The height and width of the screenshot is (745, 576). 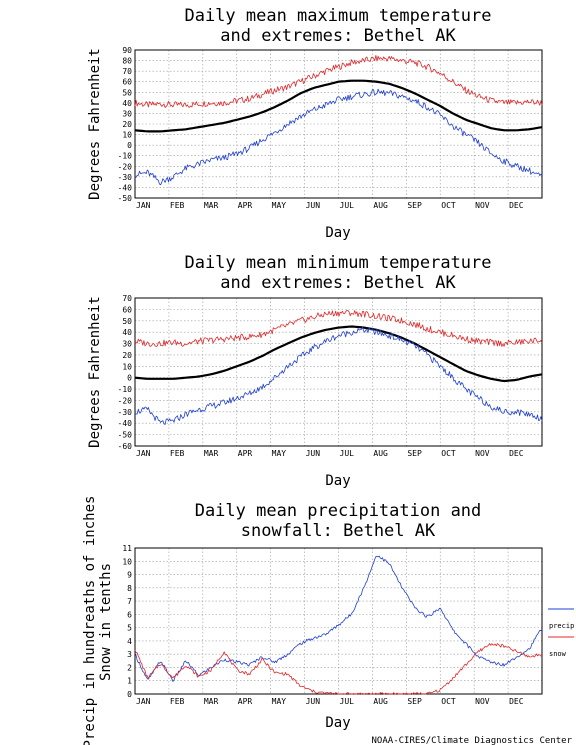 I want to click on y-tick-label: -60, so click(x=125, y=446).